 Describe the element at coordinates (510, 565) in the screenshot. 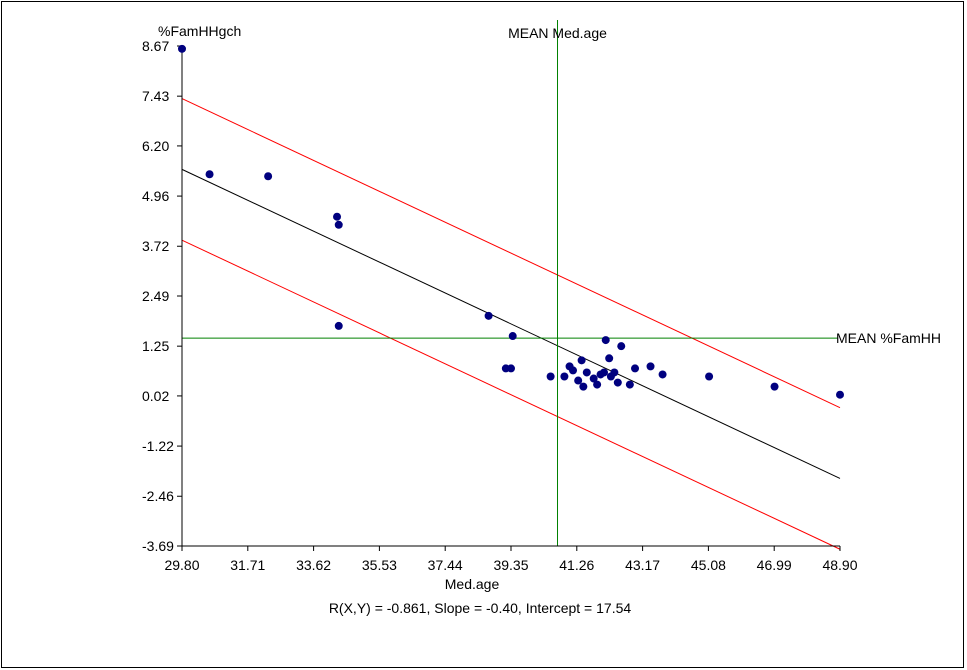

I see `x-tick-label: 39.35` at that location.